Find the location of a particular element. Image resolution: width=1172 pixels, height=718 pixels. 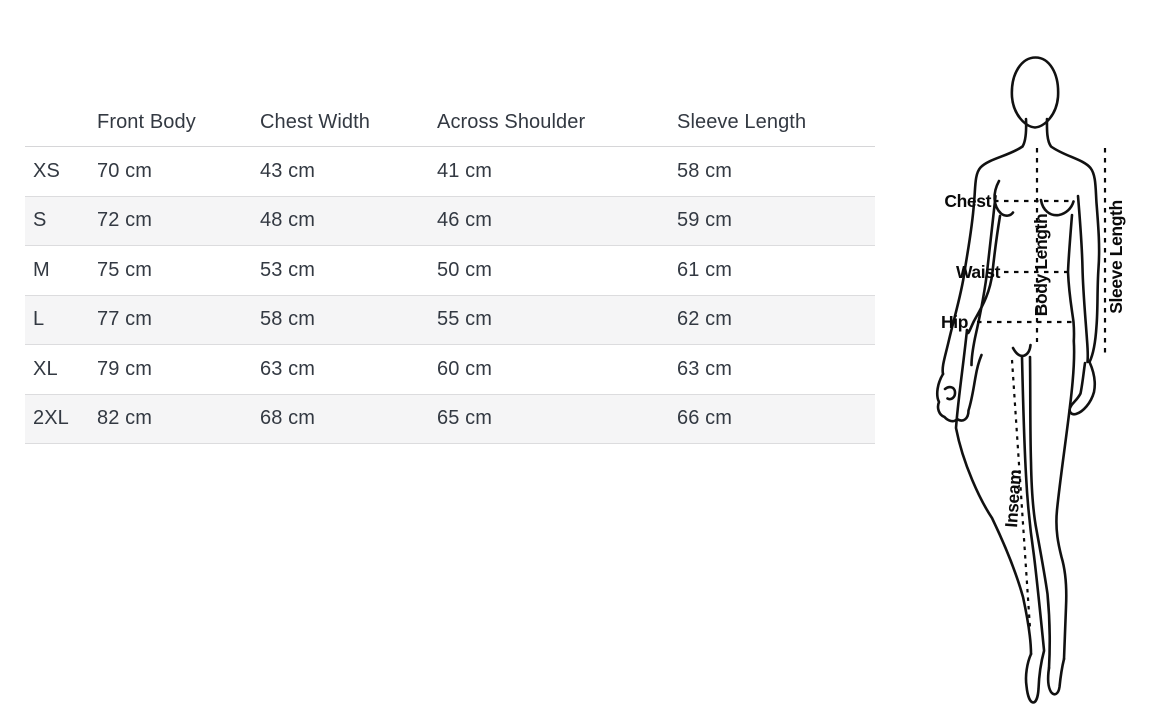

header-across-shoulder: Across Shoulder is located at coordinates (511, 122).